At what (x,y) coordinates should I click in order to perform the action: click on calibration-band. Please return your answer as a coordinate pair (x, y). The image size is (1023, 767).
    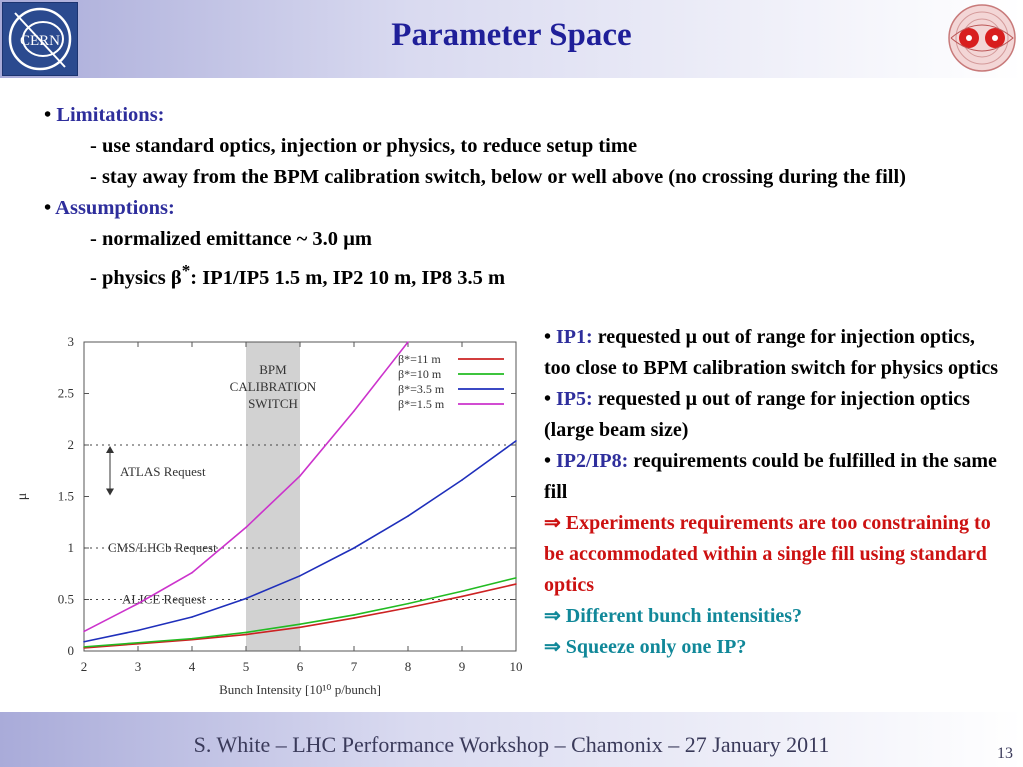
    Looking at the image, I should click on (273, 496).